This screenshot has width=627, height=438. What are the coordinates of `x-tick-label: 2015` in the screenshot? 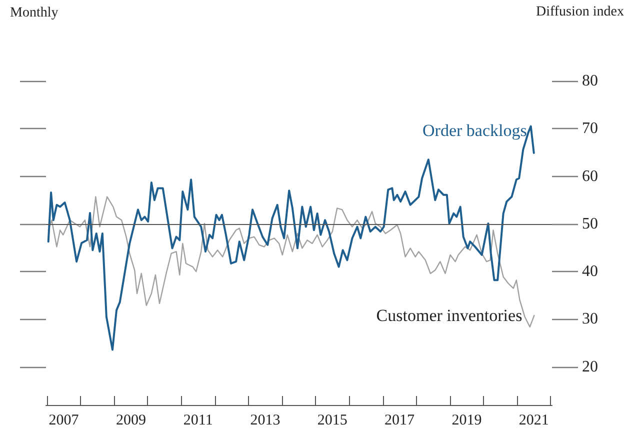 It's located at (332, 420).